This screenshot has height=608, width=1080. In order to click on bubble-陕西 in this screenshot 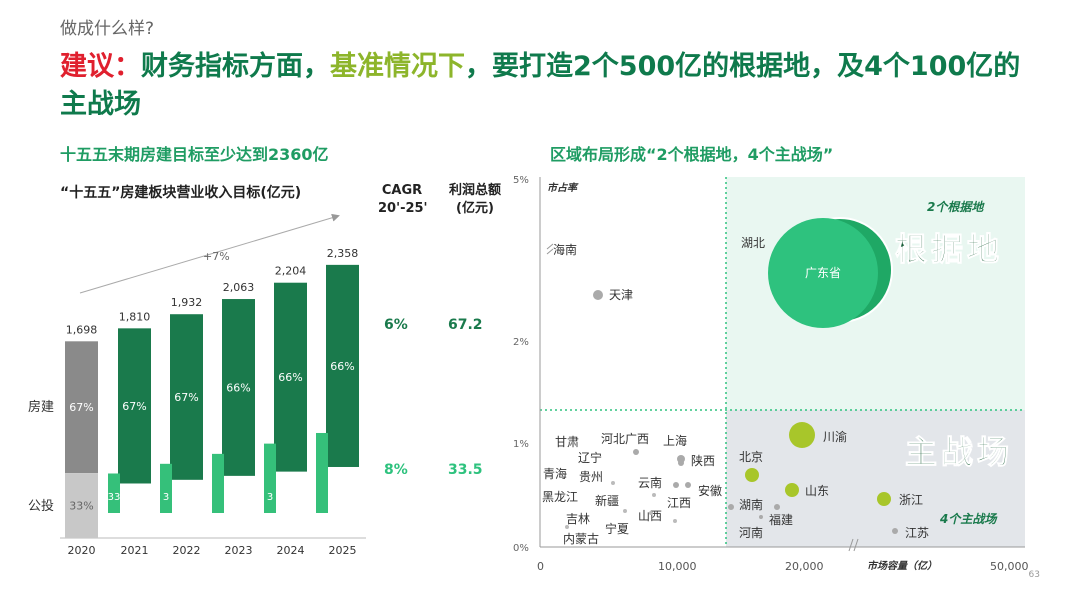, I will do `click(681, 463)`.